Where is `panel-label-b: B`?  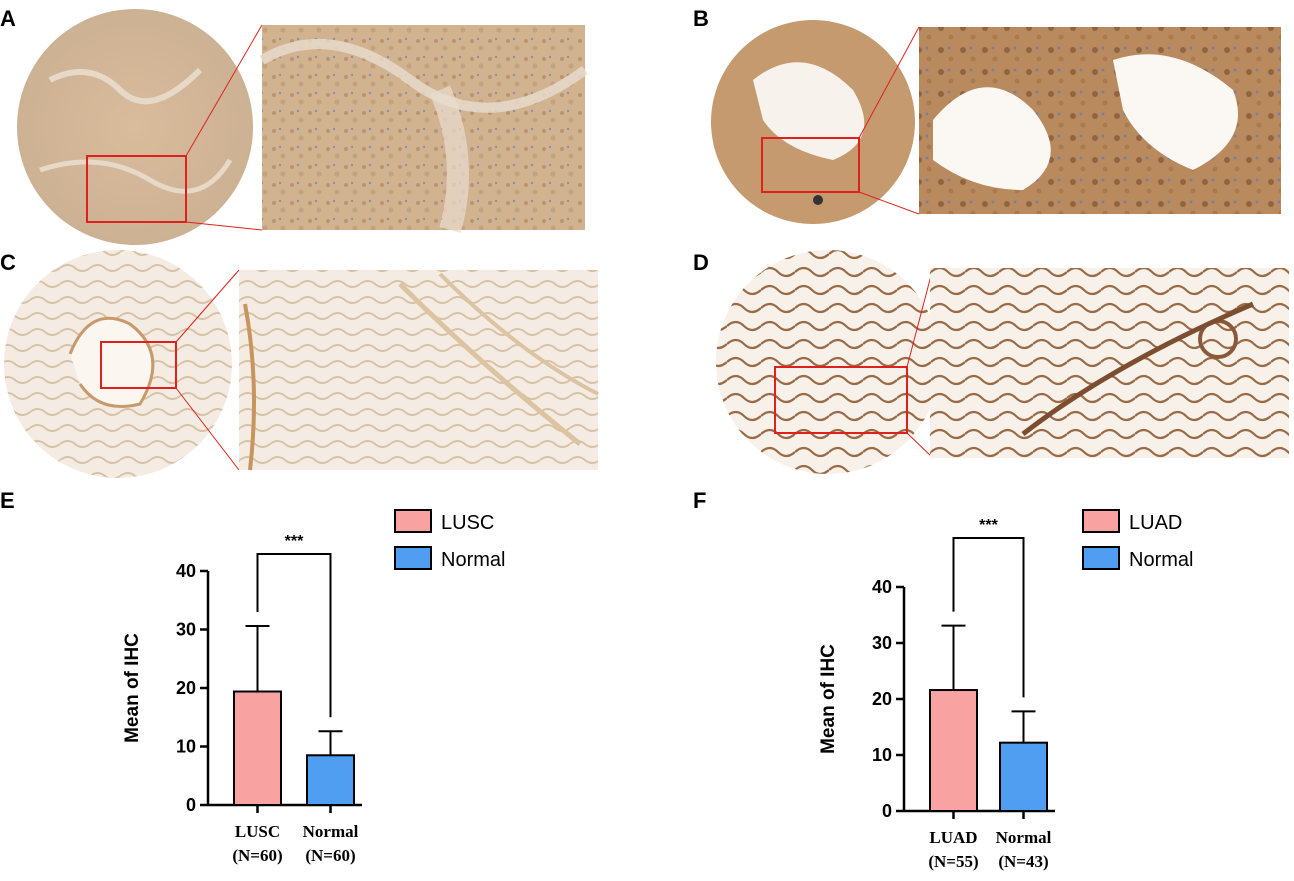 panel-label-b: B is located at coordinates (701, 18).